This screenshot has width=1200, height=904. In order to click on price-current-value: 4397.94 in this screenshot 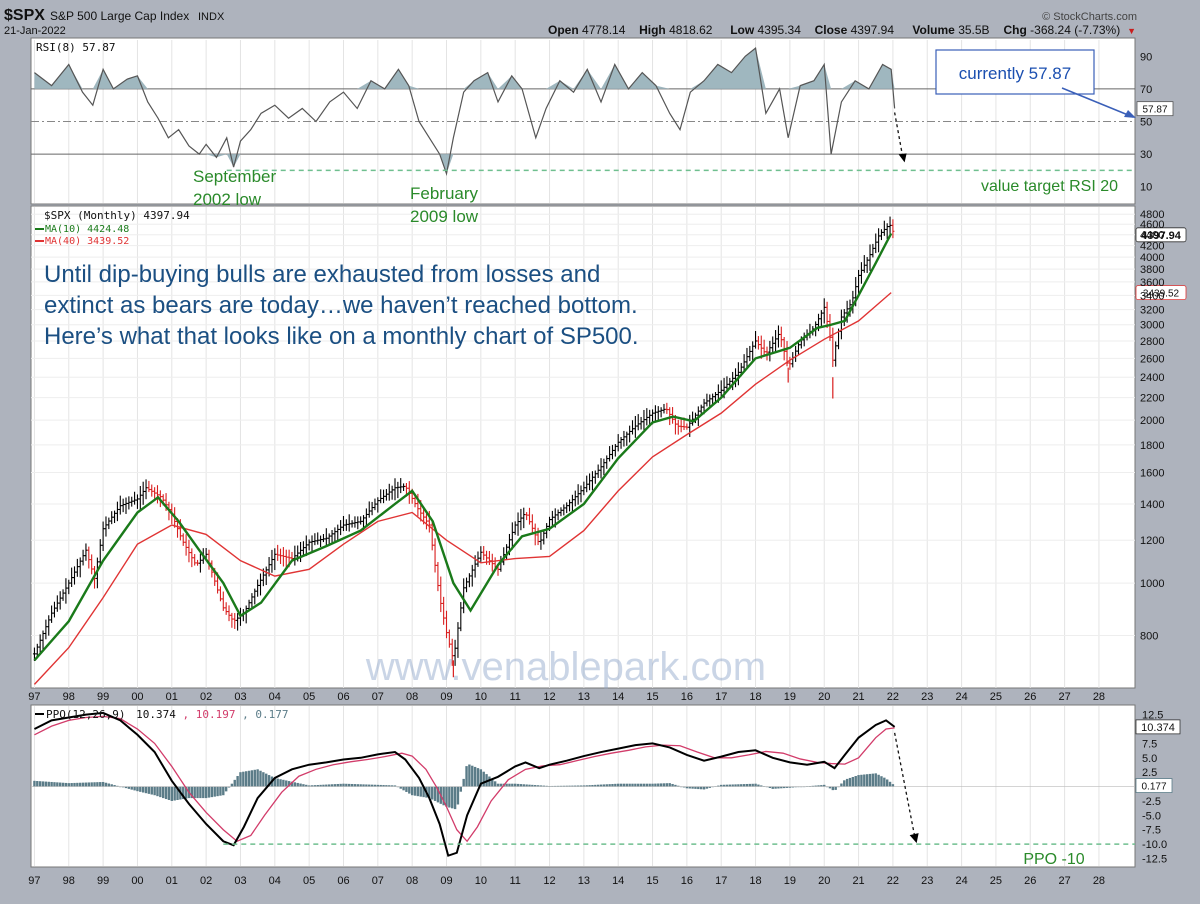, I will do `click(1161, 236)`.